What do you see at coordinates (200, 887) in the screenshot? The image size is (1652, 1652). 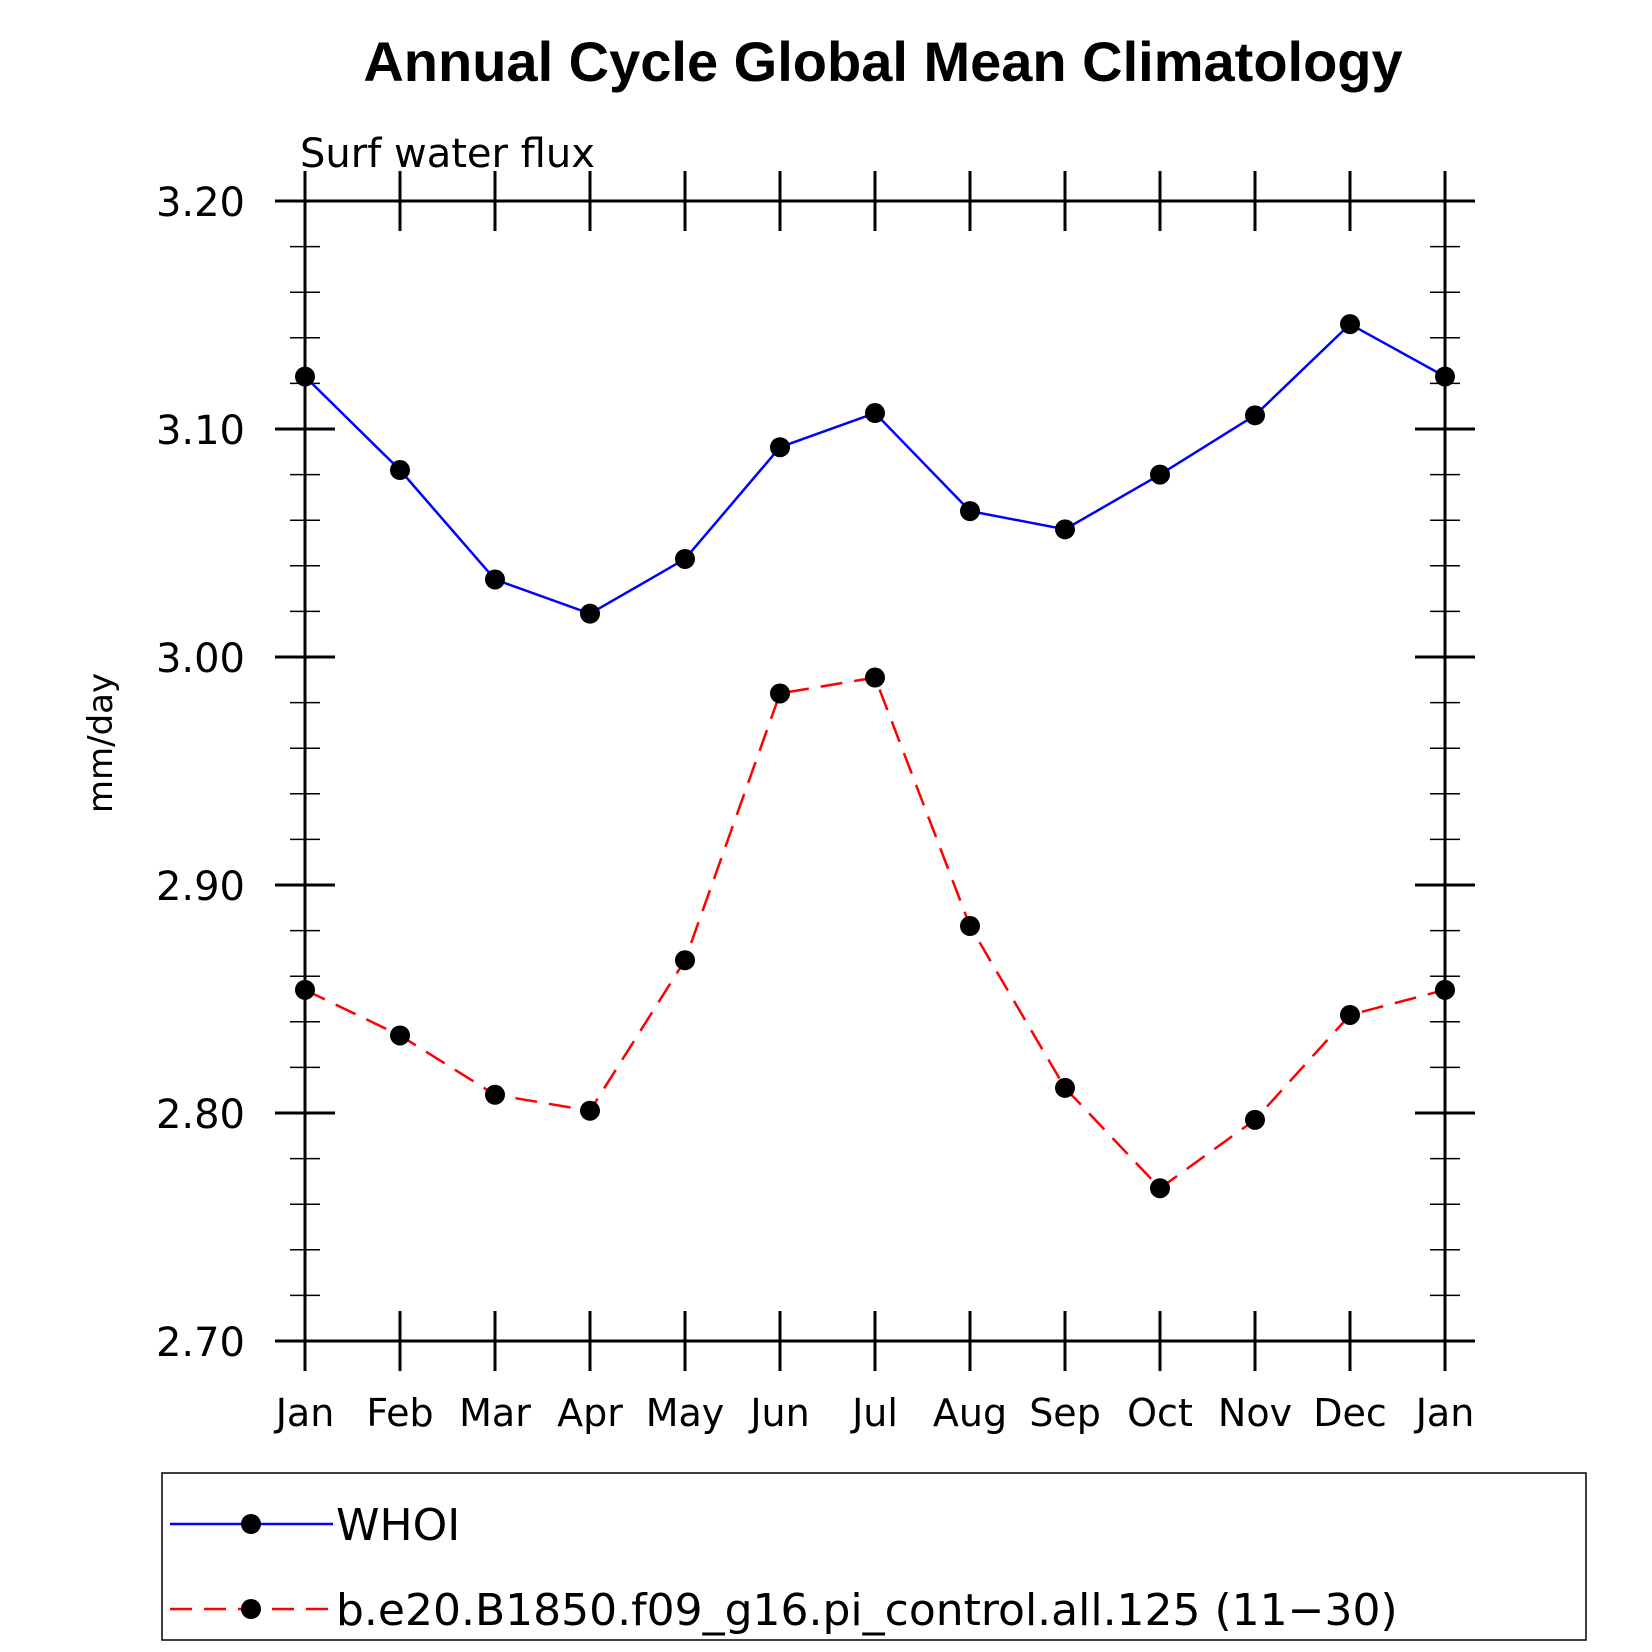 I see `y-tick-label: 2.90` at bounding box center [200, 887].